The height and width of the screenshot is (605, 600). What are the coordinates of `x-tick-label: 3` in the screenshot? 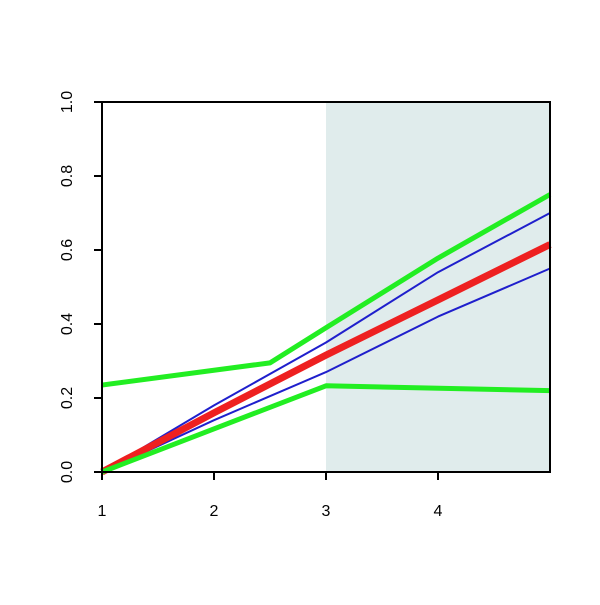 It's located at (326, 511).